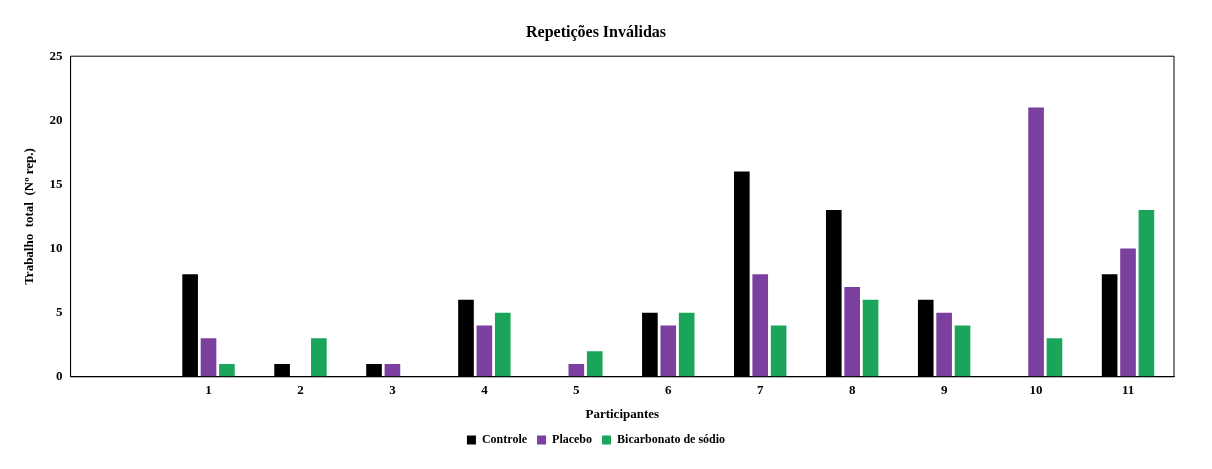  I want to click on x-tick-label: 3, so click(393, 389).